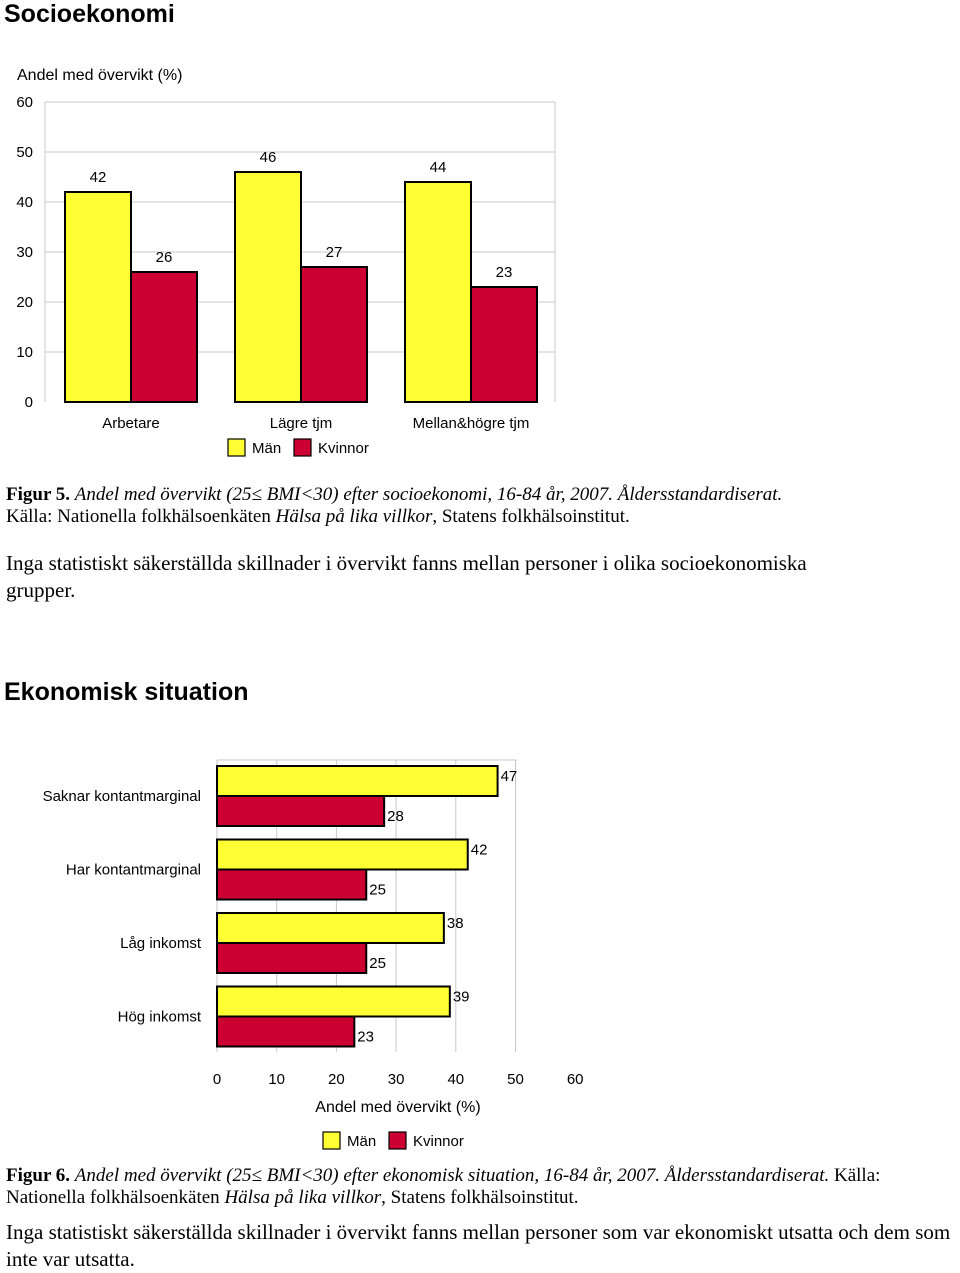  Describe the element at coordinates (24, 102) in the screenshot. I see `y-tick-label: 60` at that location.